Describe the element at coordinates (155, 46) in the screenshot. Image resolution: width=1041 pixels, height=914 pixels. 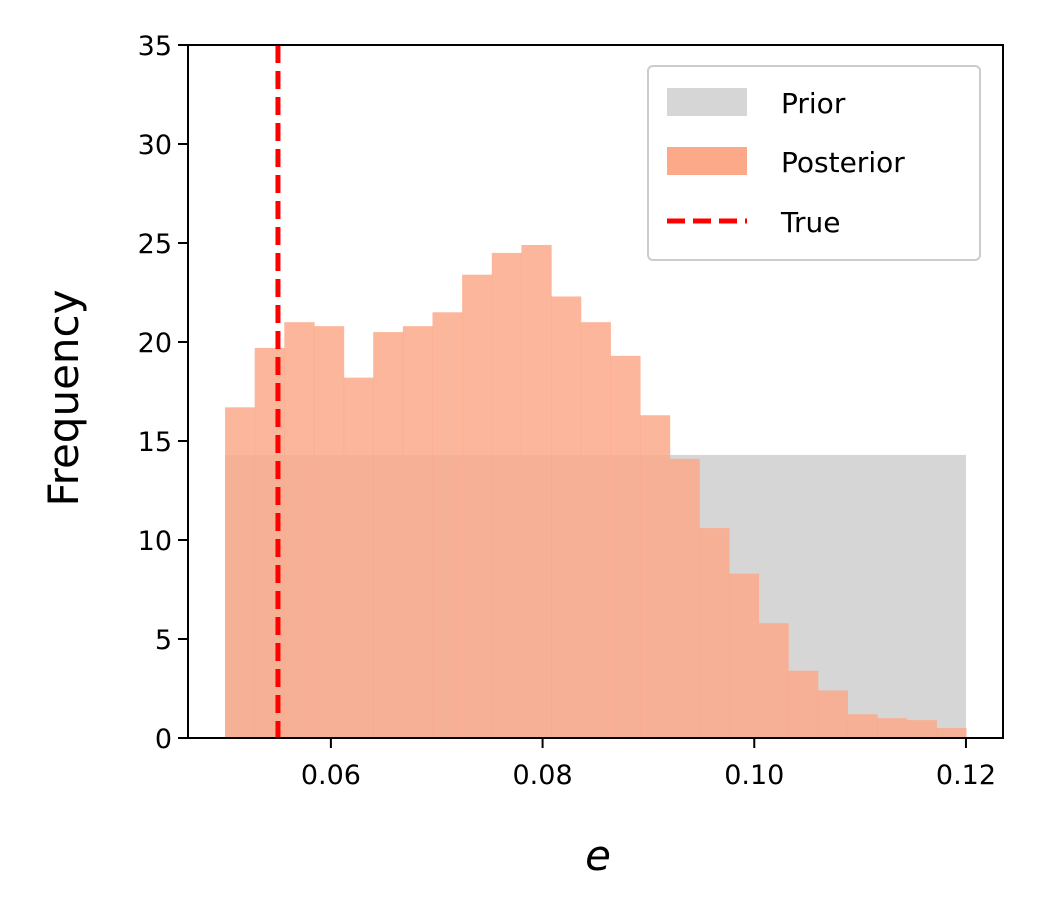
I see `y-tick-label: 35` at that location.